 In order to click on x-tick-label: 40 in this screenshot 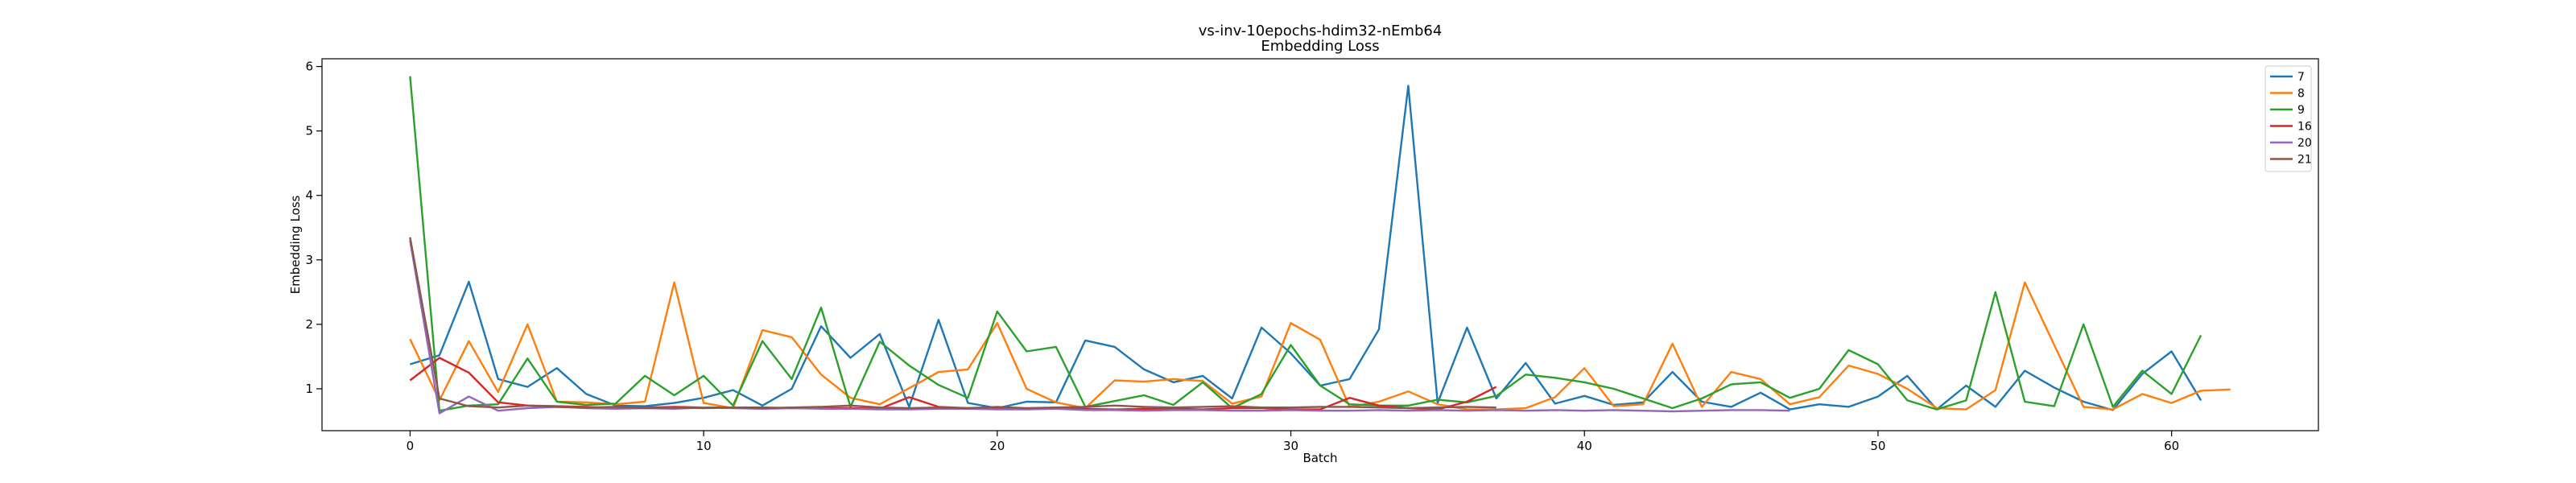, I will do `click(1584, 446)`.